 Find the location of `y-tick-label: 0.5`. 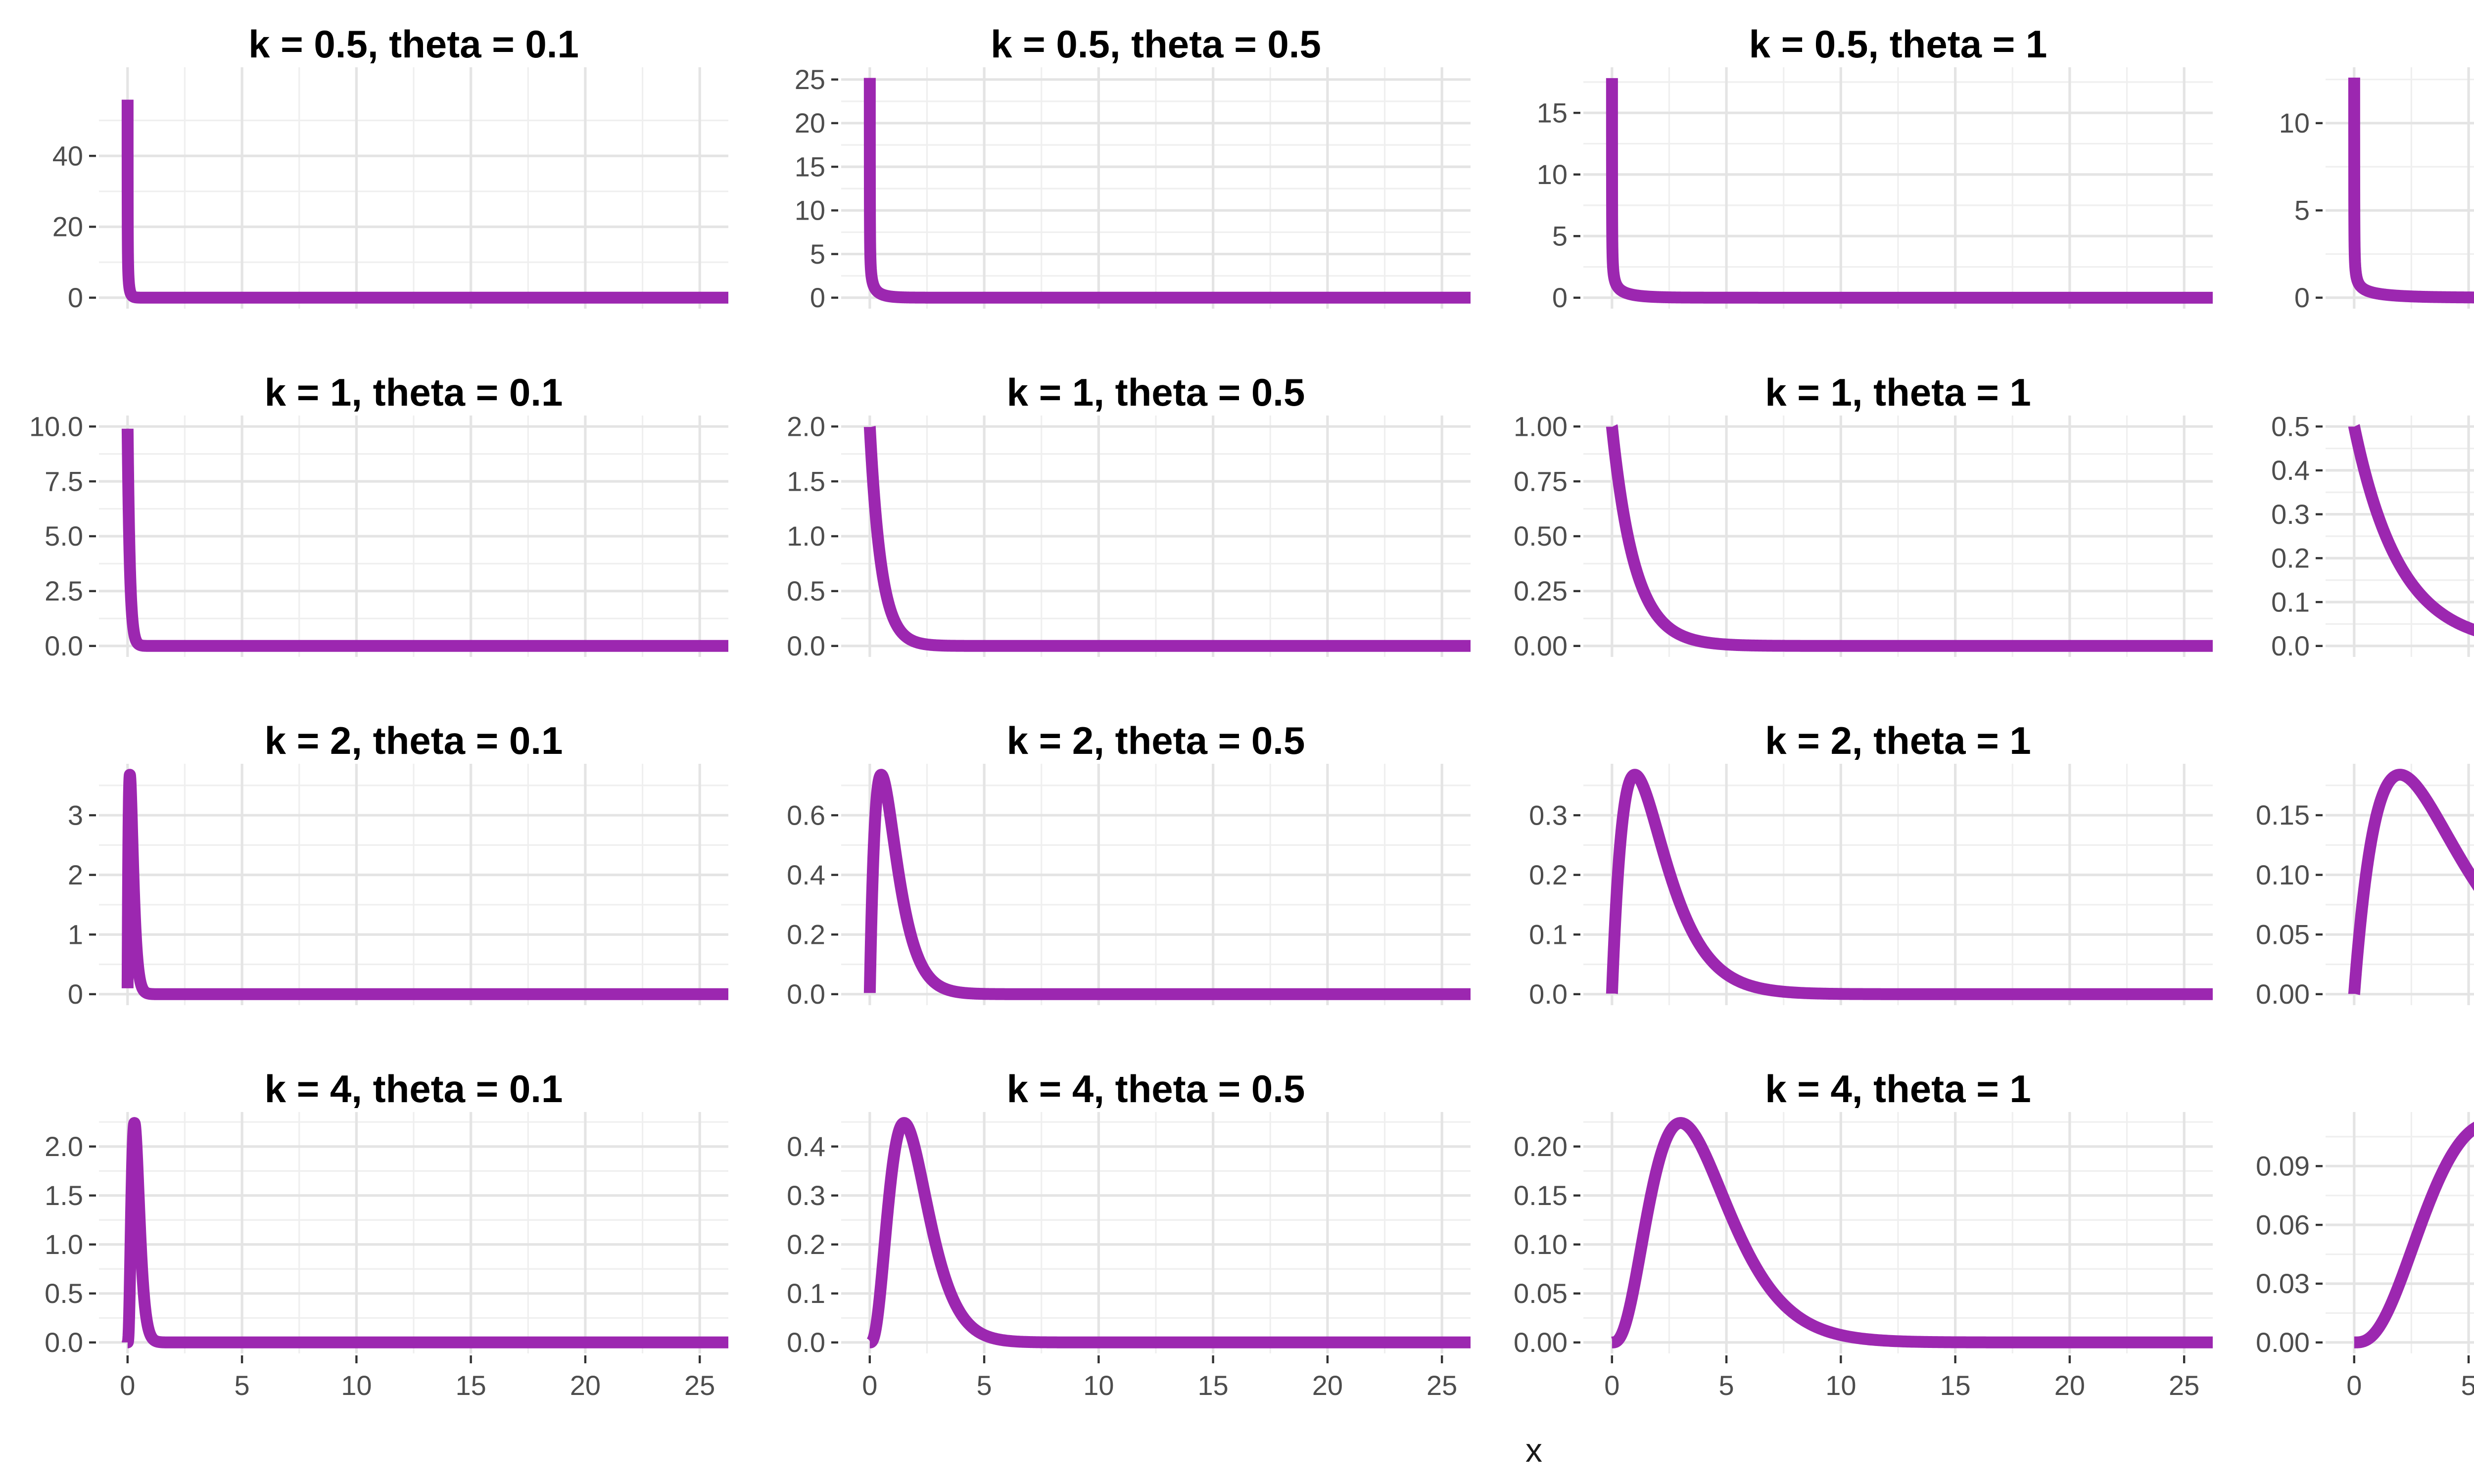

y-tick-label: 0.5 is located at coordinates (64, 1293).